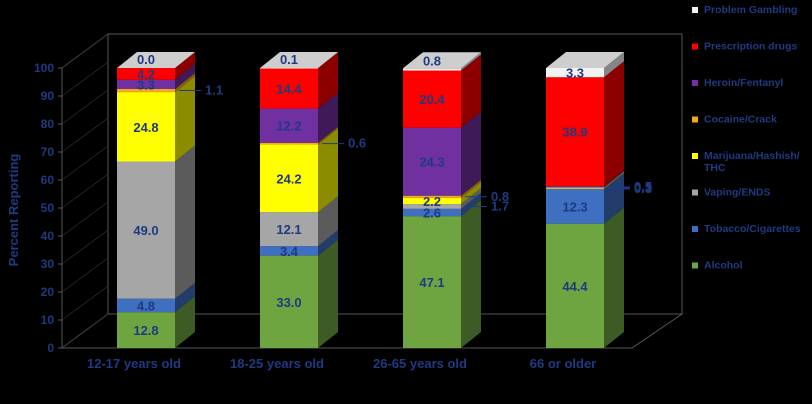 The image size is (812, 404). What do you see at coordinates (289, 88) in the screenshot?
I see `data-label-prescription-drugs: 14.4` at bounding box center [289, 88].